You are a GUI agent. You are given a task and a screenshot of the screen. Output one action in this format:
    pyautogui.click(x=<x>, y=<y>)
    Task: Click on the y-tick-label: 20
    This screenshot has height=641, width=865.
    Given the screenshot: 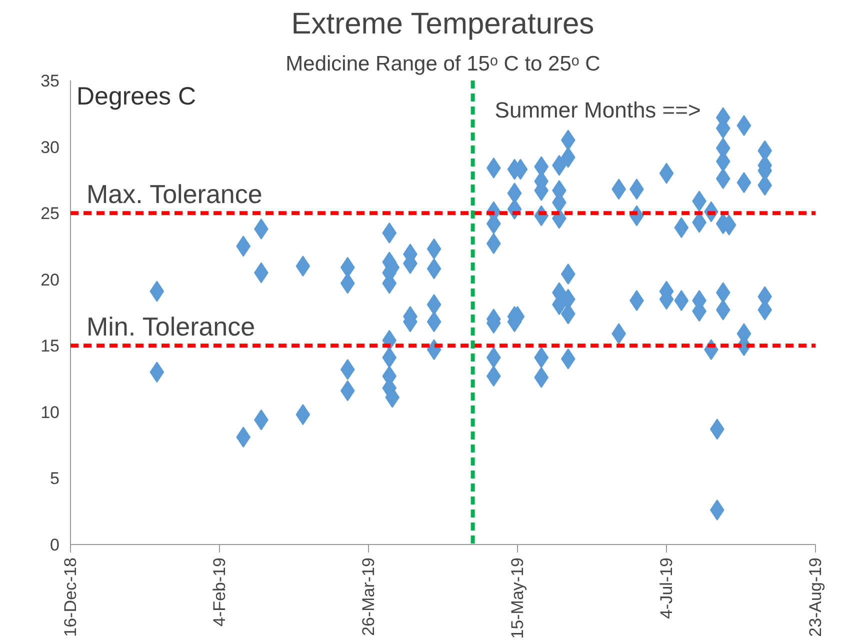 What is the action you would take?
    pyautogui.click(x=50, y=280)
    